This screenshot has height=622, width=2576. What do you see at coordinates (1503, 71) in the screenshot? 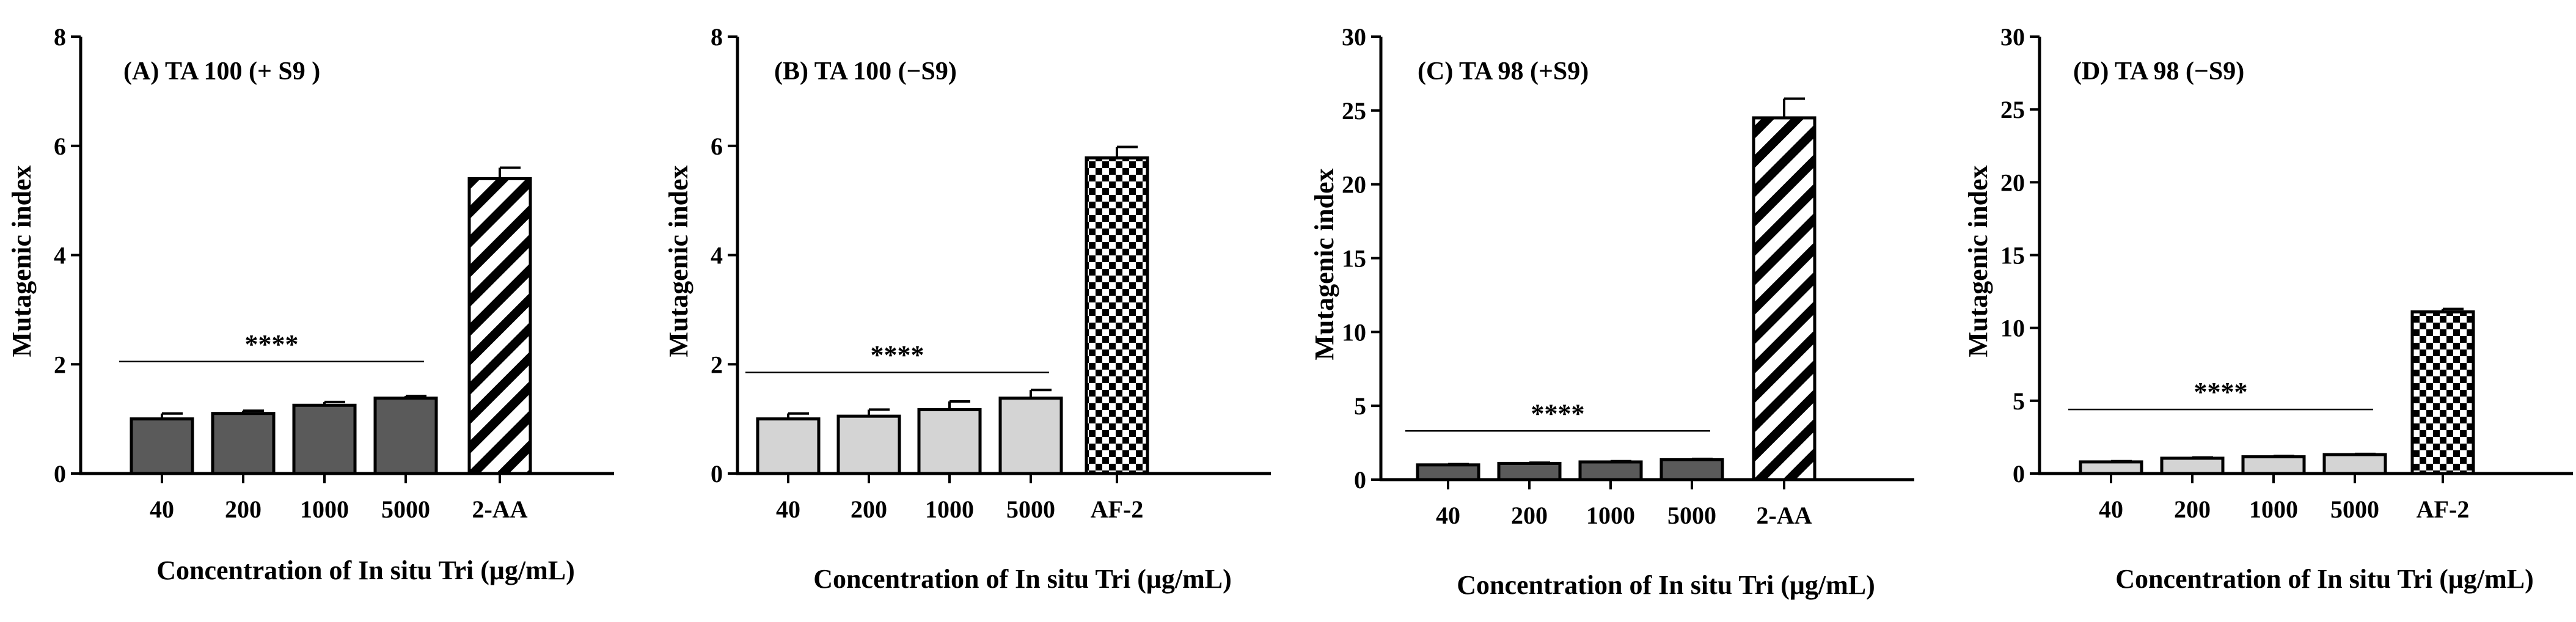
I see `panel-title: (C) TA 98 (+S9)` at bounding box center [1503, 71].